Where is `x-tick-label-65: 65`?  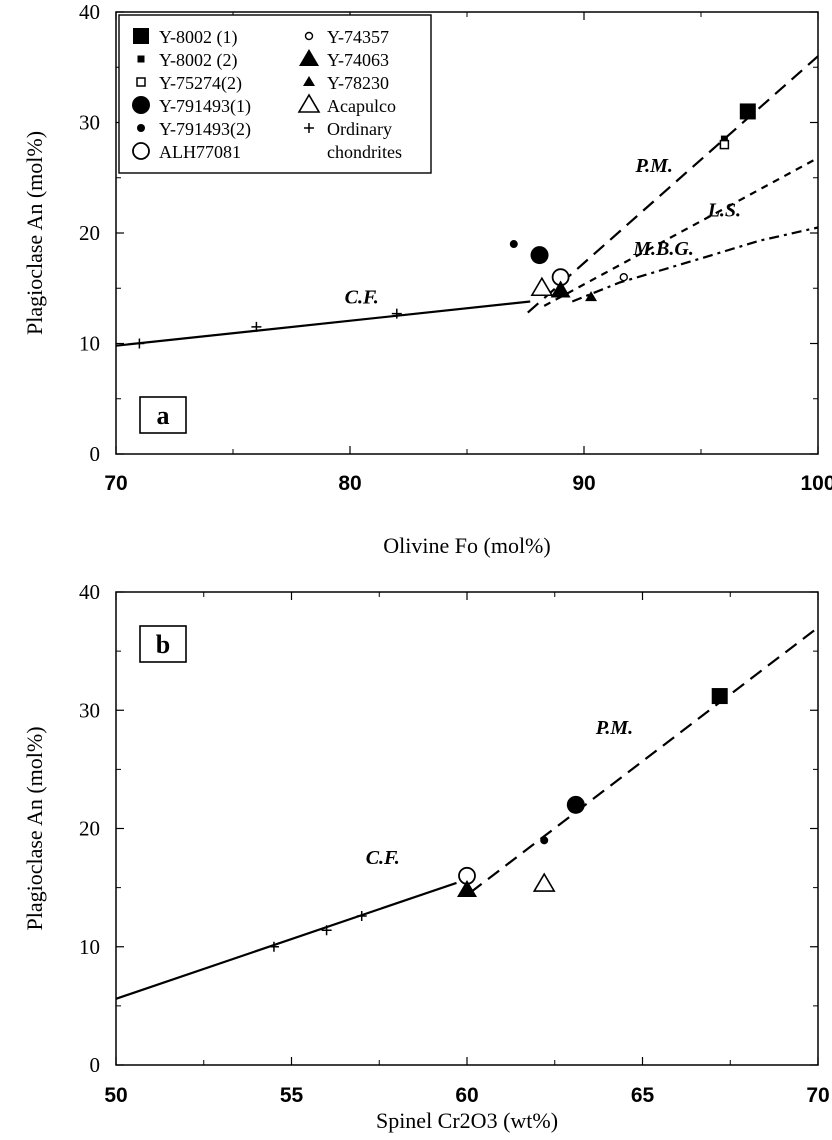 x-tick-label-65: 65 is located at coordinates (643, 1095).